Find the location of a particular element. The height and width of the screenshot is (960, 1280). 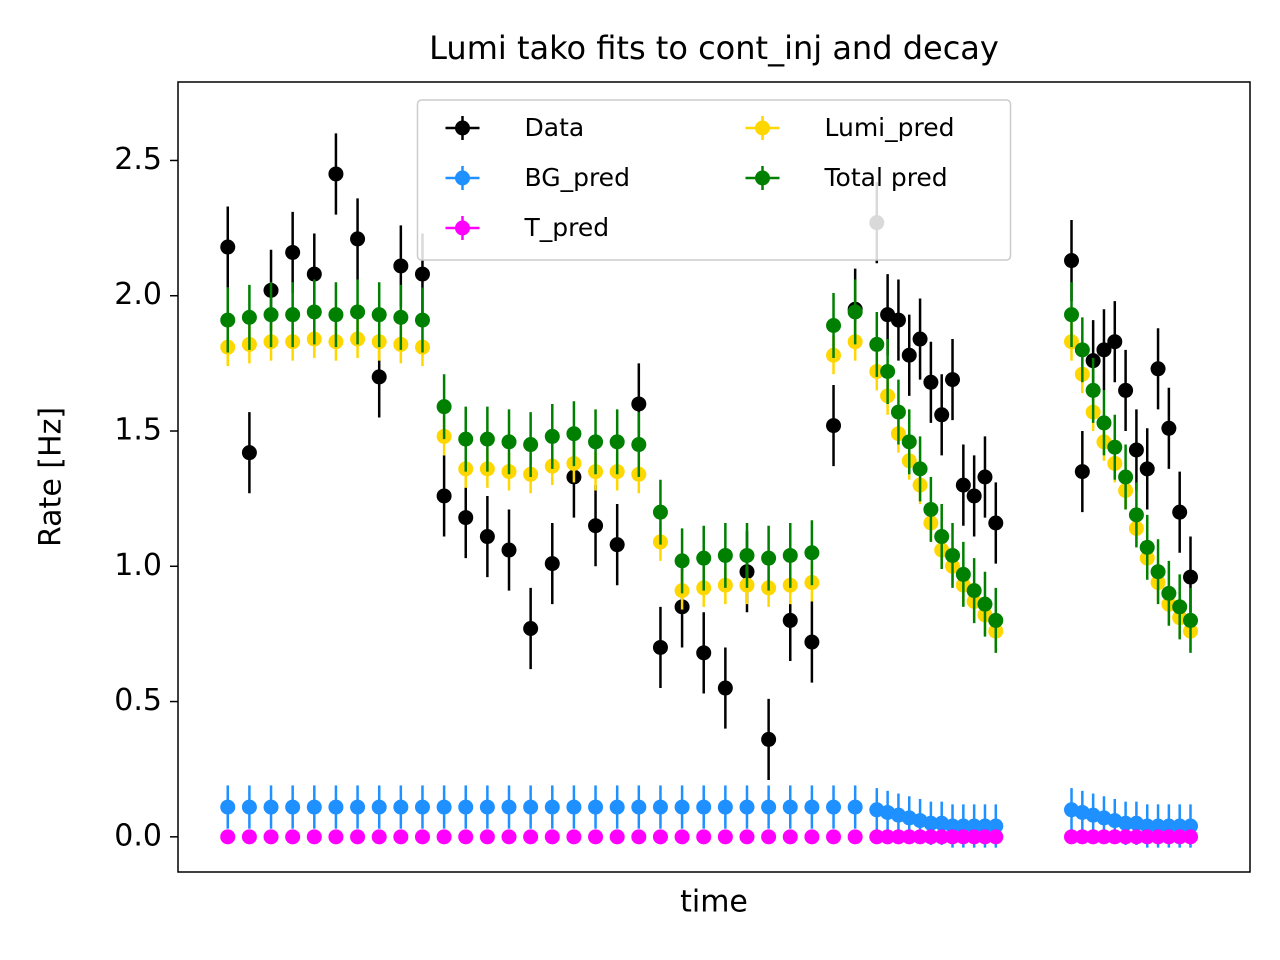

y-tick-label: 1.5 is located at coordinates (138, 430).